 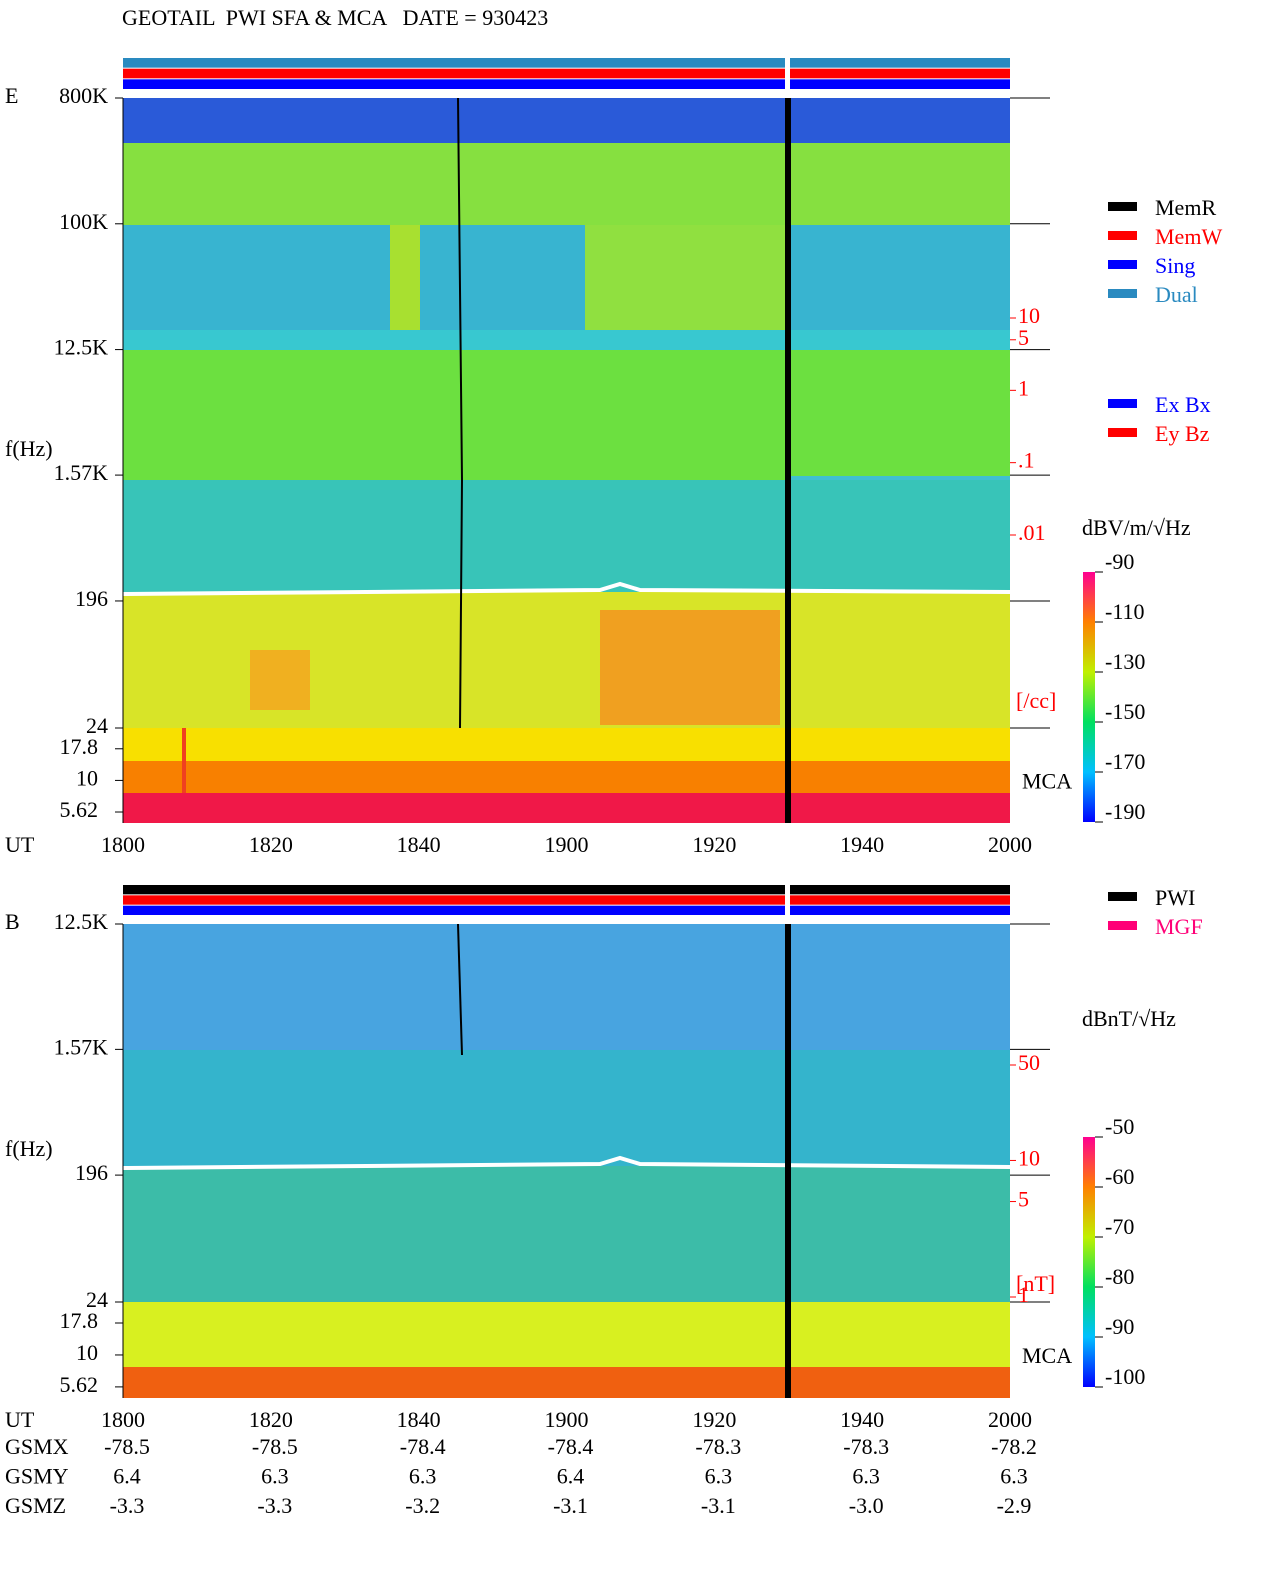 I want to click on x-tick-label: 1840, so click(x=419, y=844).